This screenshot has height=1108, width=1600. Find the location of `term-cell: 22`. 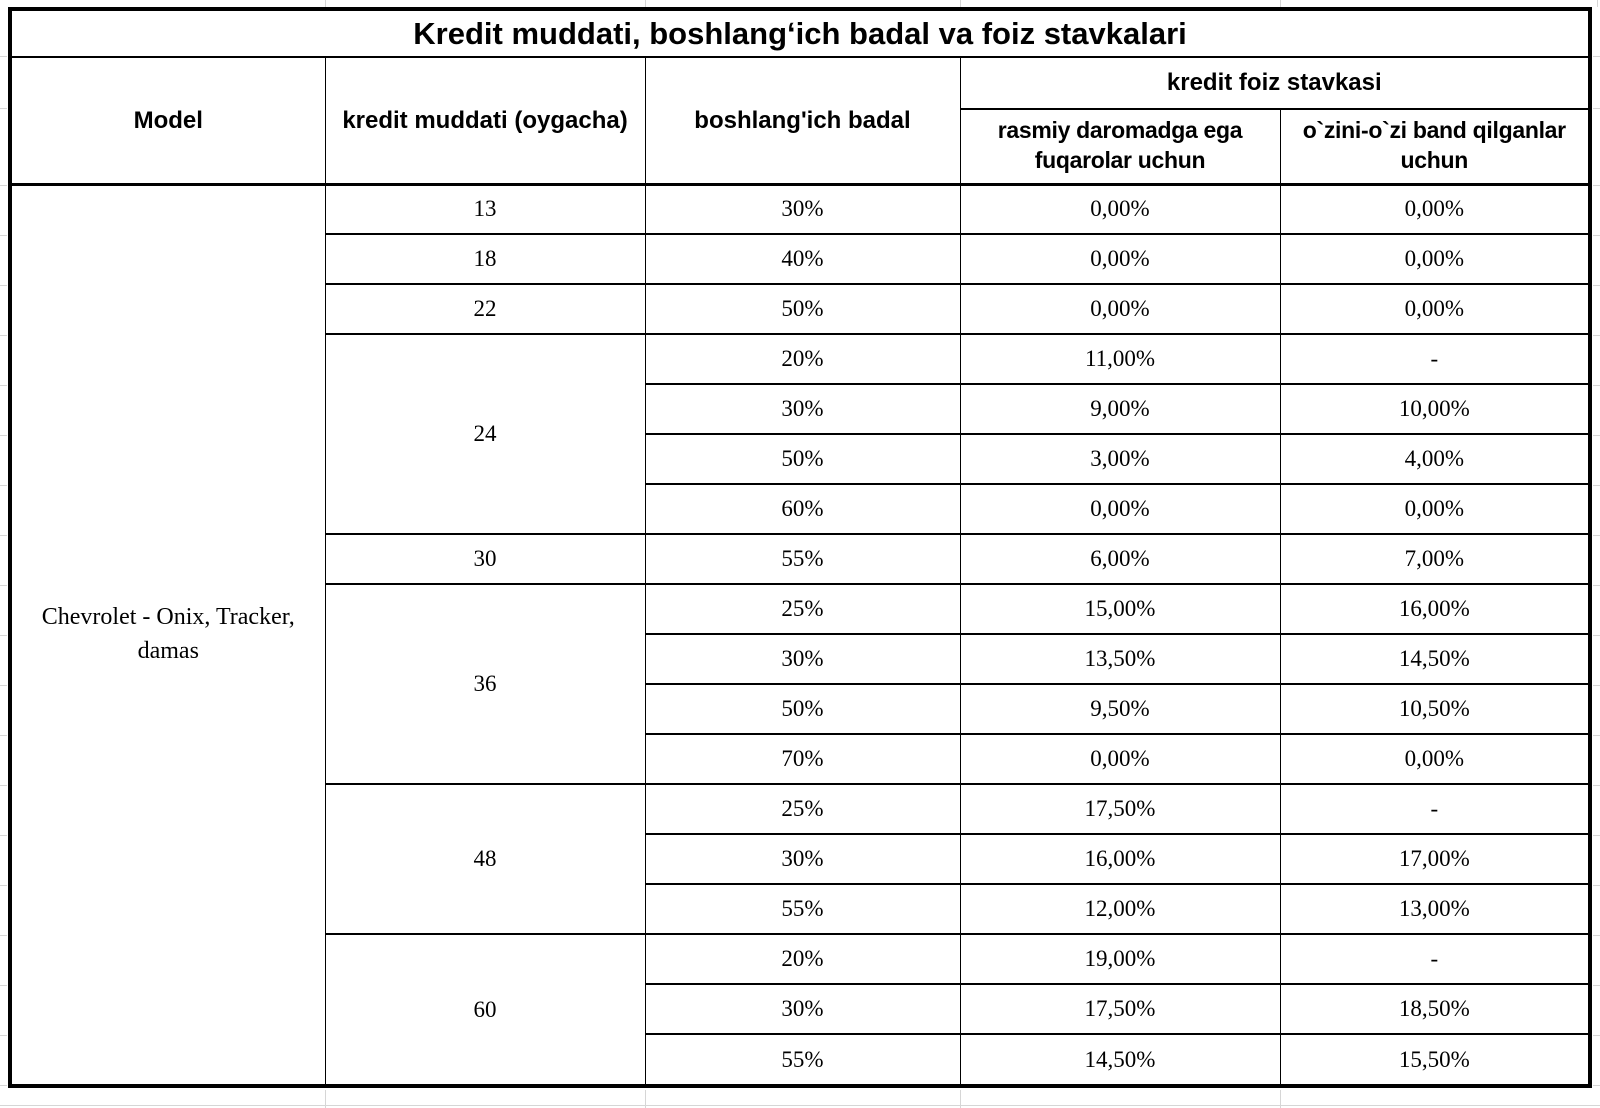

term-cell: 22 is located at coordinates (485, 309).